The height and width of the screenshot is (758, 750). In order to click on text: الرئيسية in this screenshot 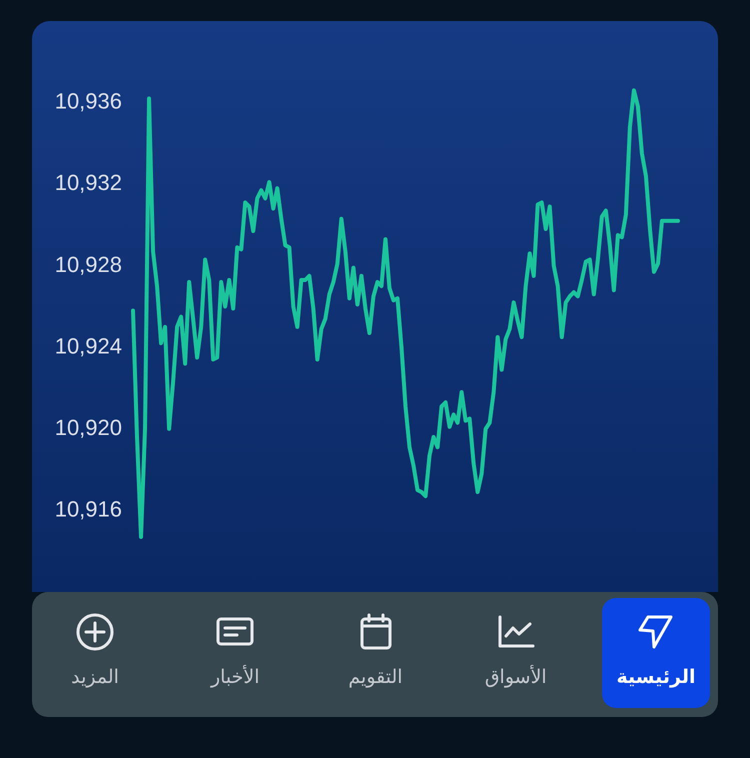, I will do `click(656, 677)`.